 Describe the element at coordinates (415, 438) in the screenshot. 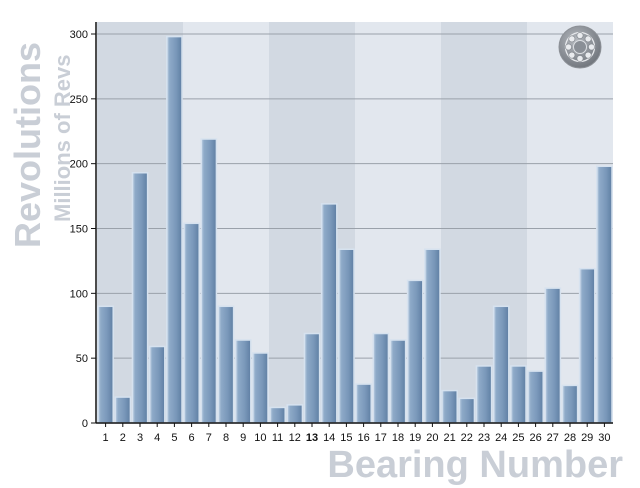

I see `x-tick-label: 19` at that location.